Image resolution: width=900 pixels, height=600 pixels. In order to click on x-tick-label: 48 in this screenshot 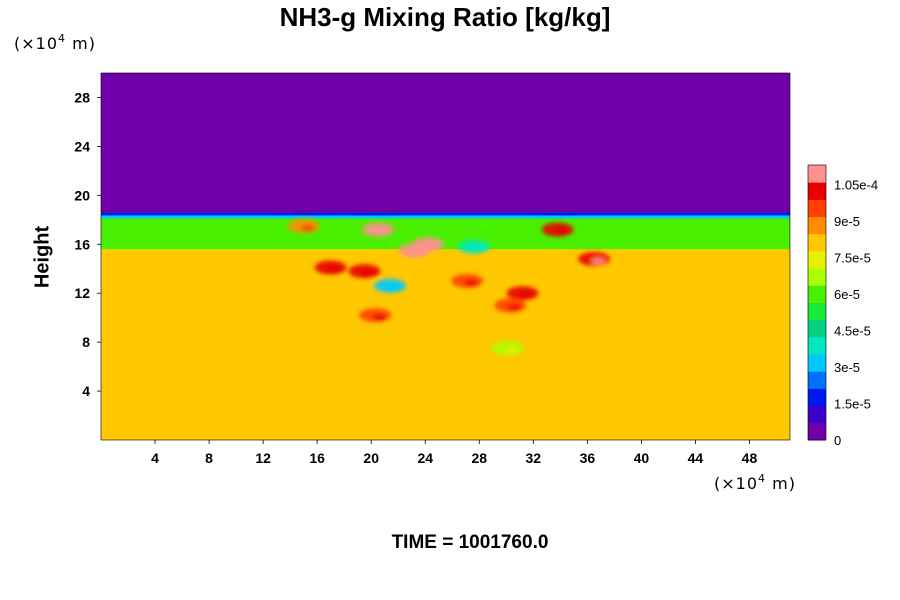, I will do `click(750, 458)`.